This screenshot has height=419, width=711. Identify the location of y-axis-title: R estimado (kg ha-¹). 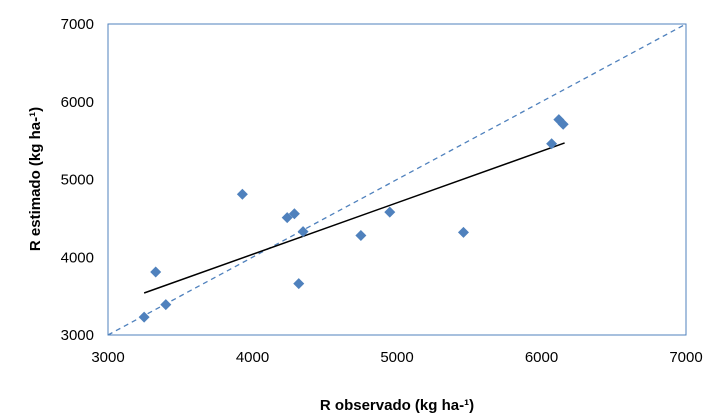
(35, 179).